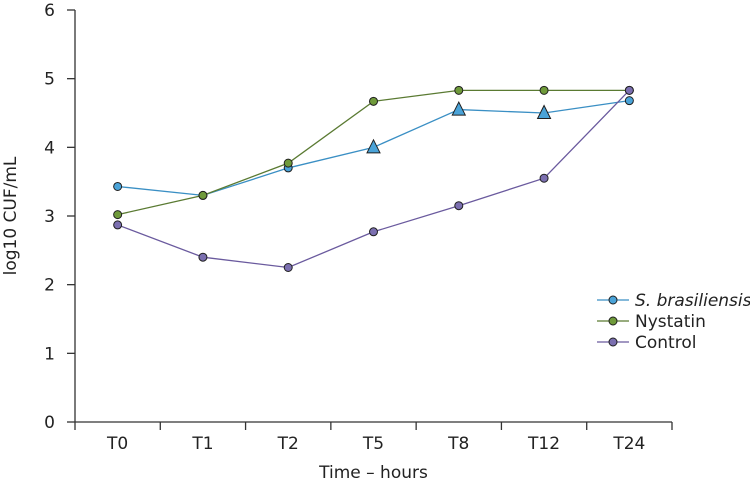 The height and width of the screenshot is (485, 750). What do you see at coordinates (49, 217) in the screenshot?
I see `y-tick-label: 3` at bounding box center [49, 217].